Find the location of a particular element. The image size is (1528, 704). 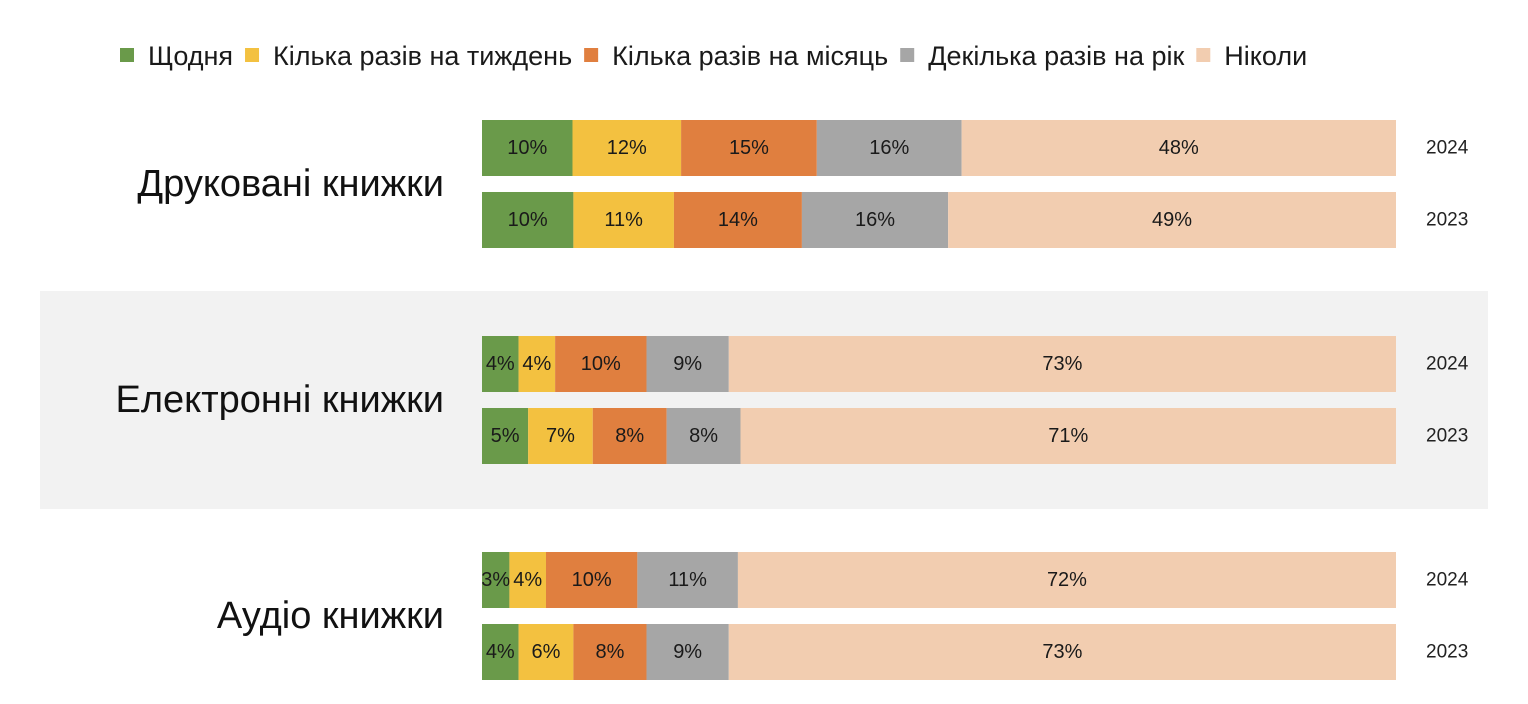

legend-label-5: Ніколи is located at coordinates (1265, 56).